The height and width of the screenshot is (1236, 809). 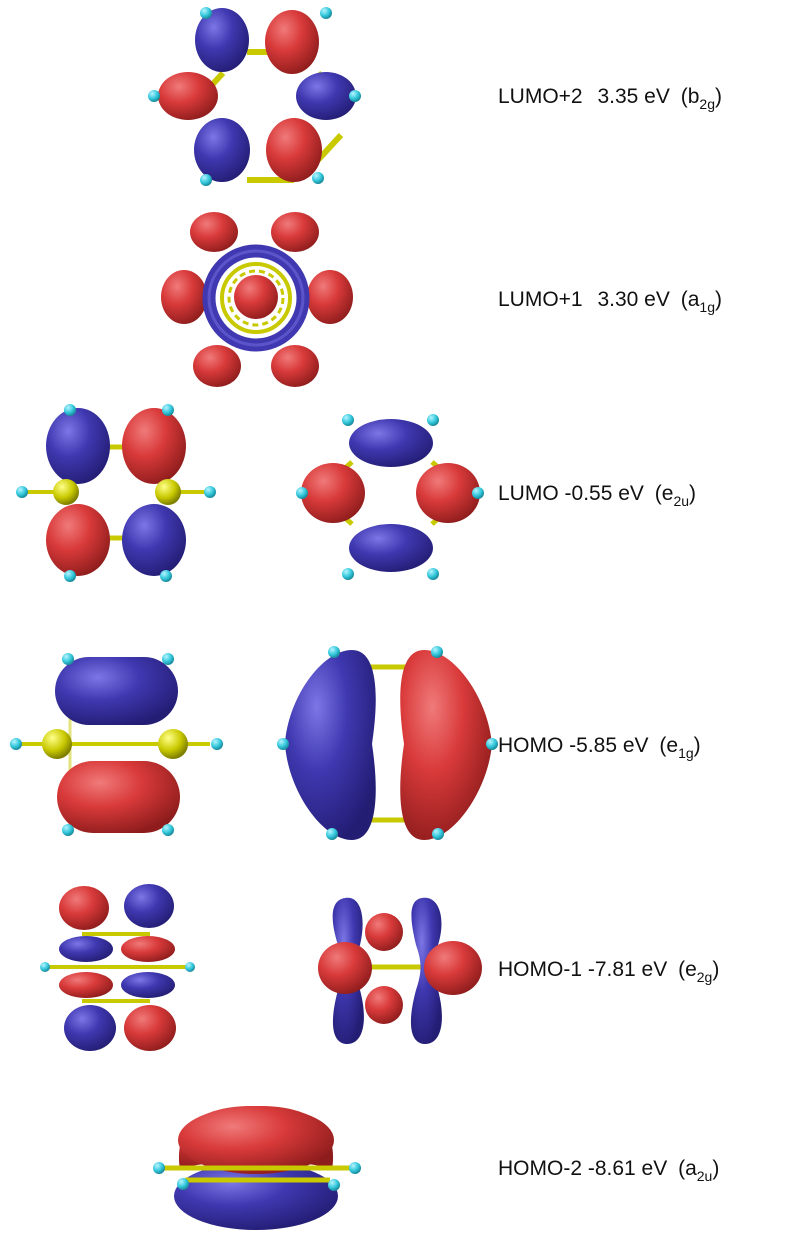 What do you see at coordinates (540, 299) in the screenshot?
I see `orbital-name: LUMO+1` at bounding box center [540, 299].